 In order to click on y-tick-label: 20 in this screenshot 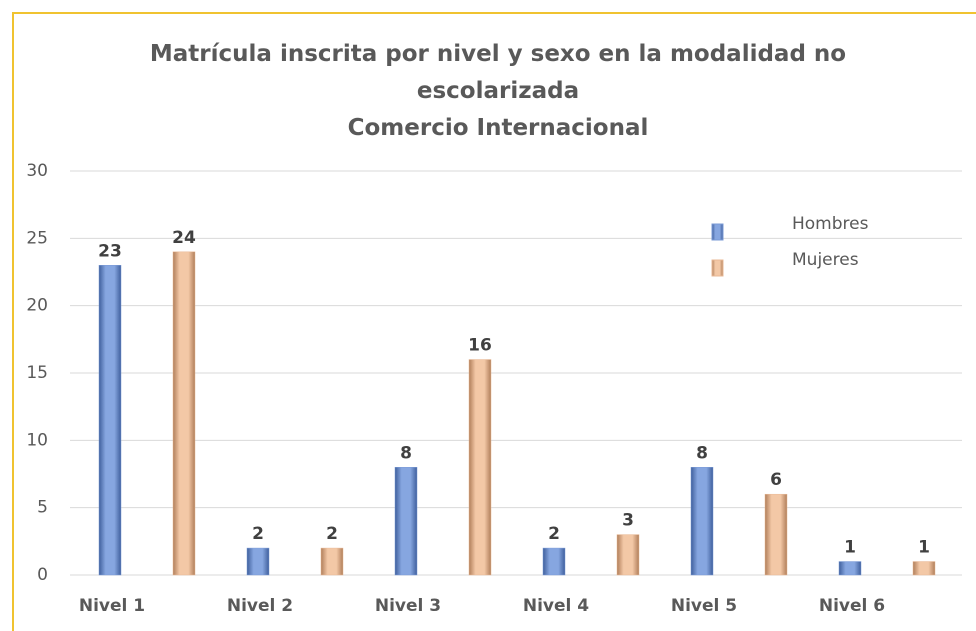, I will do `click(37, 306)`.